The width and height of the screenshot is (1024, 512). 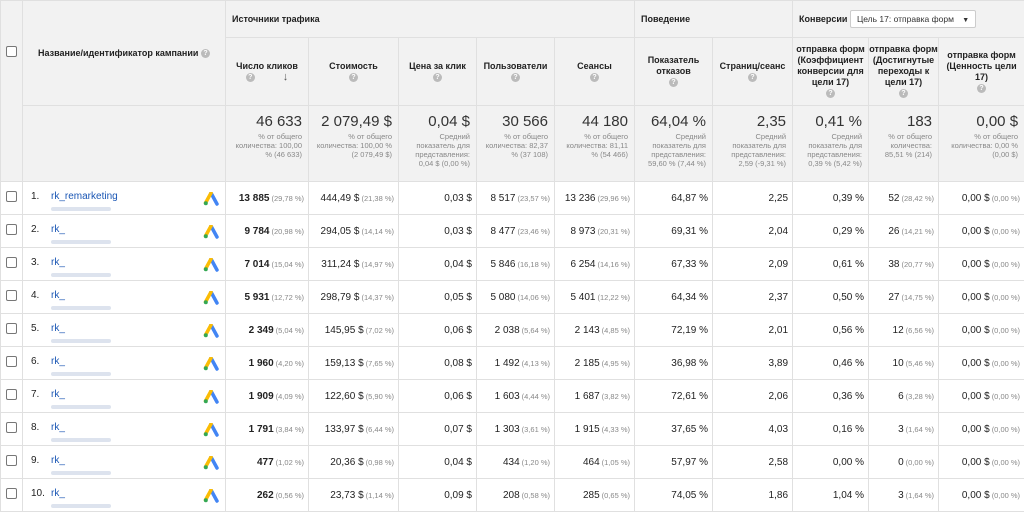 I want to click on campaign-link: rk_remarketing, so click(x=84, y=196).